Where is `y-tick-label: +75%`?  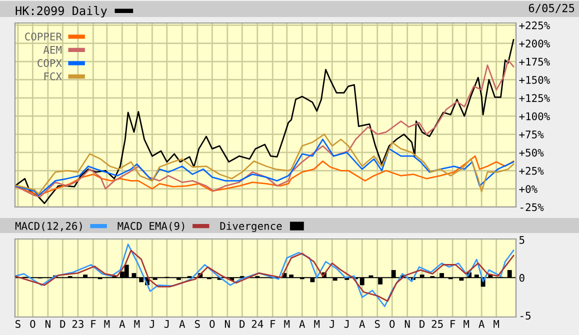 y-tick-label: +75% is located at coordinates (531, 134).